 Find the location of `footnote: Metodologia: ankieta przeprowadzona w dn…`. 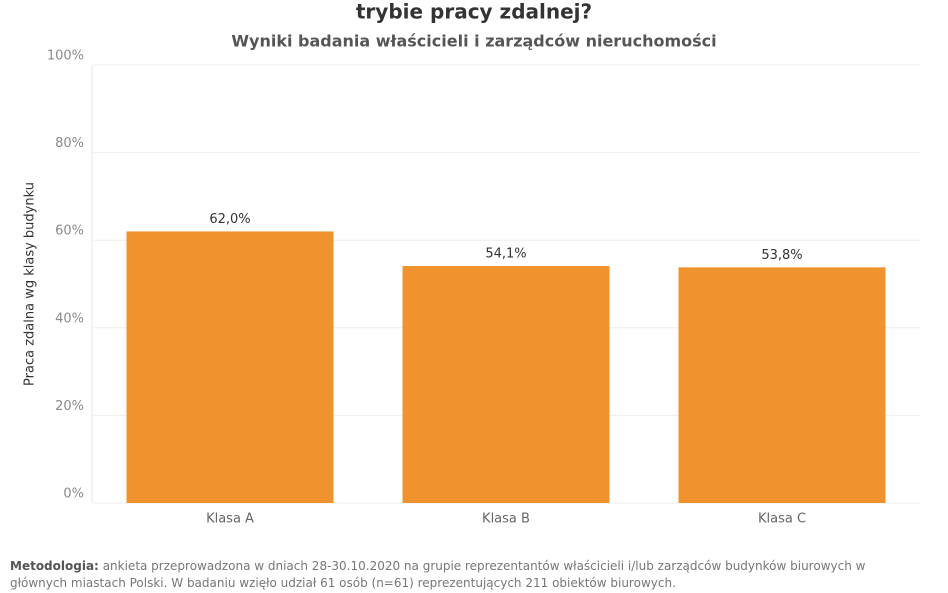

footnote: Metodologia: ankieta przeprowadzona w dn… is located at coordinates (450, 575).